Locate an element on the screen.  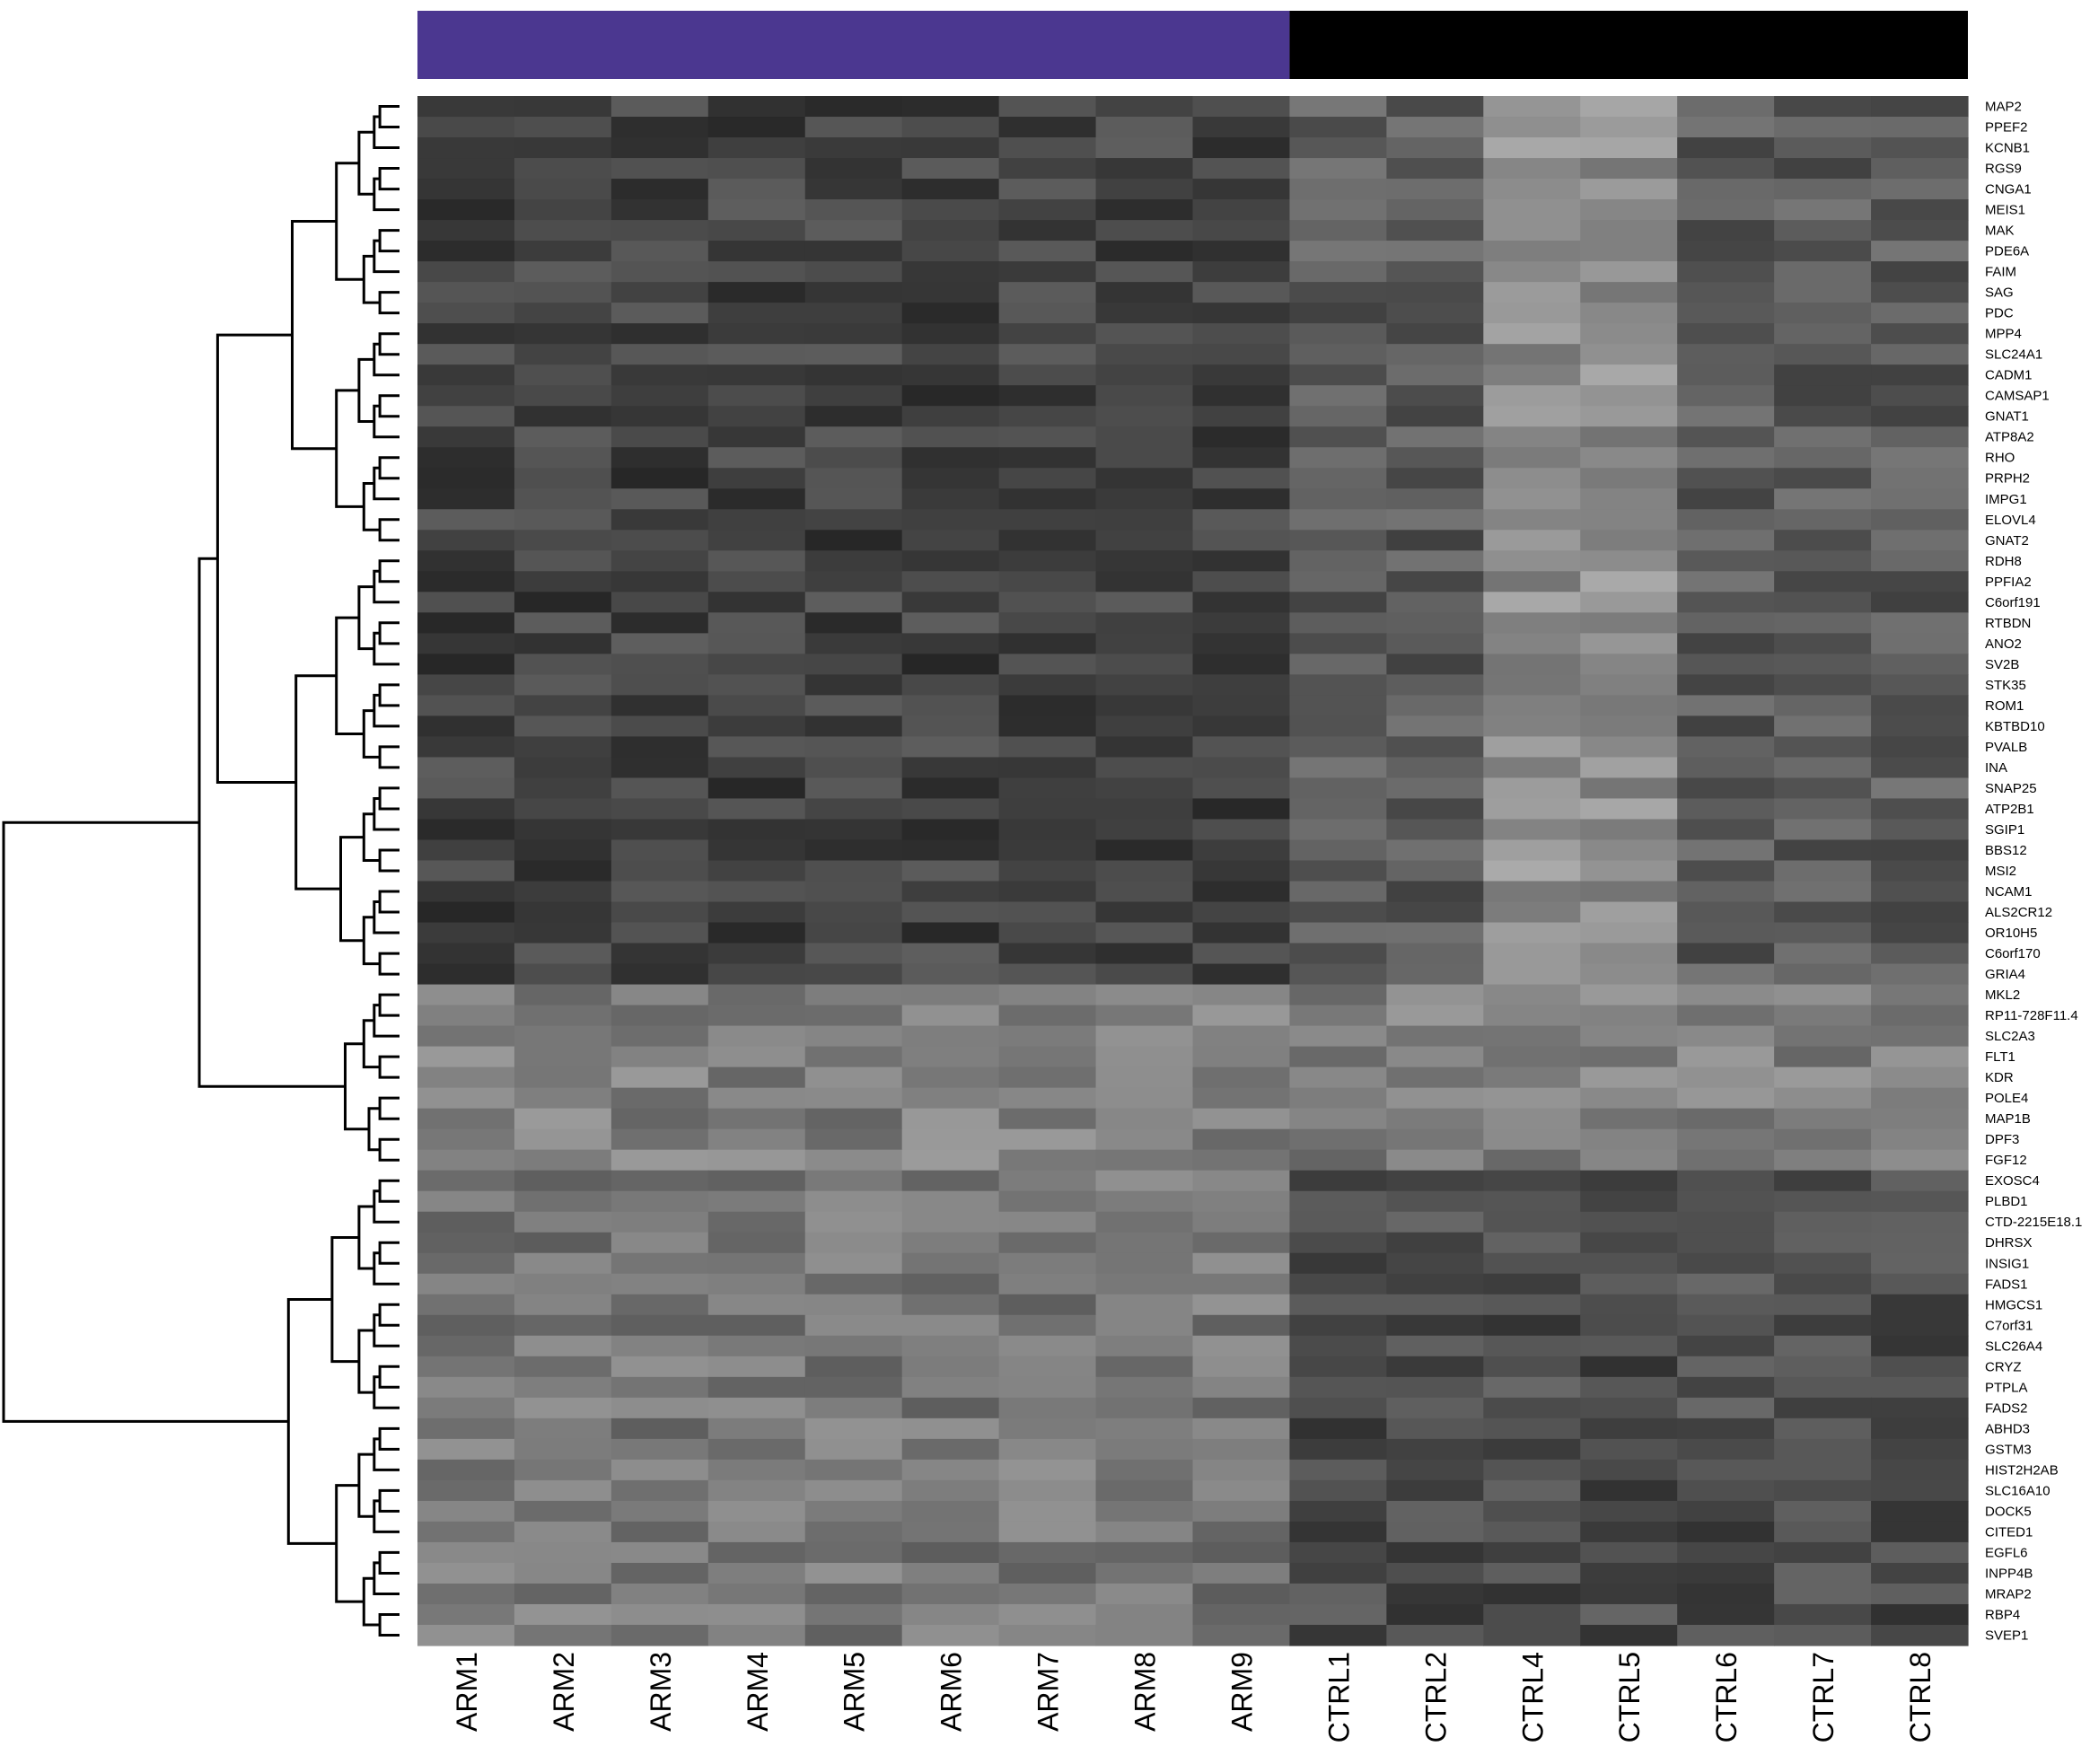
row-label: FADS2 is located at coordinates (2006, 1408).